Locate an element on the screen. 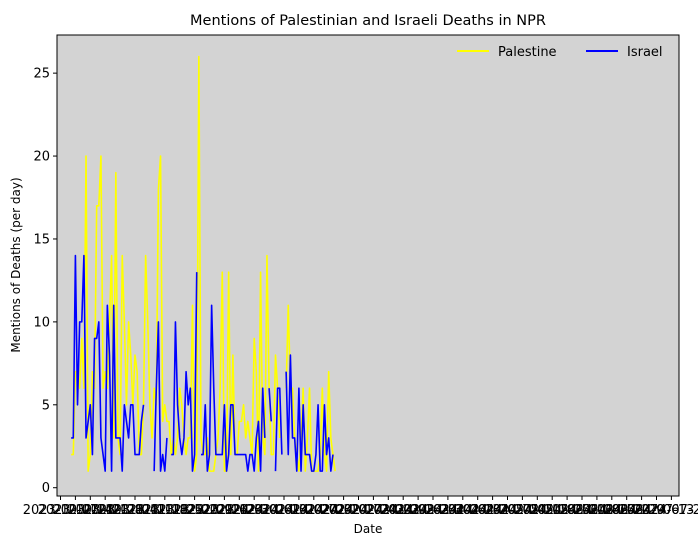 The height and width of the screenshot is (547, 698). x-tick-label: 2024-04-06 is located at coordinates (448, 510).